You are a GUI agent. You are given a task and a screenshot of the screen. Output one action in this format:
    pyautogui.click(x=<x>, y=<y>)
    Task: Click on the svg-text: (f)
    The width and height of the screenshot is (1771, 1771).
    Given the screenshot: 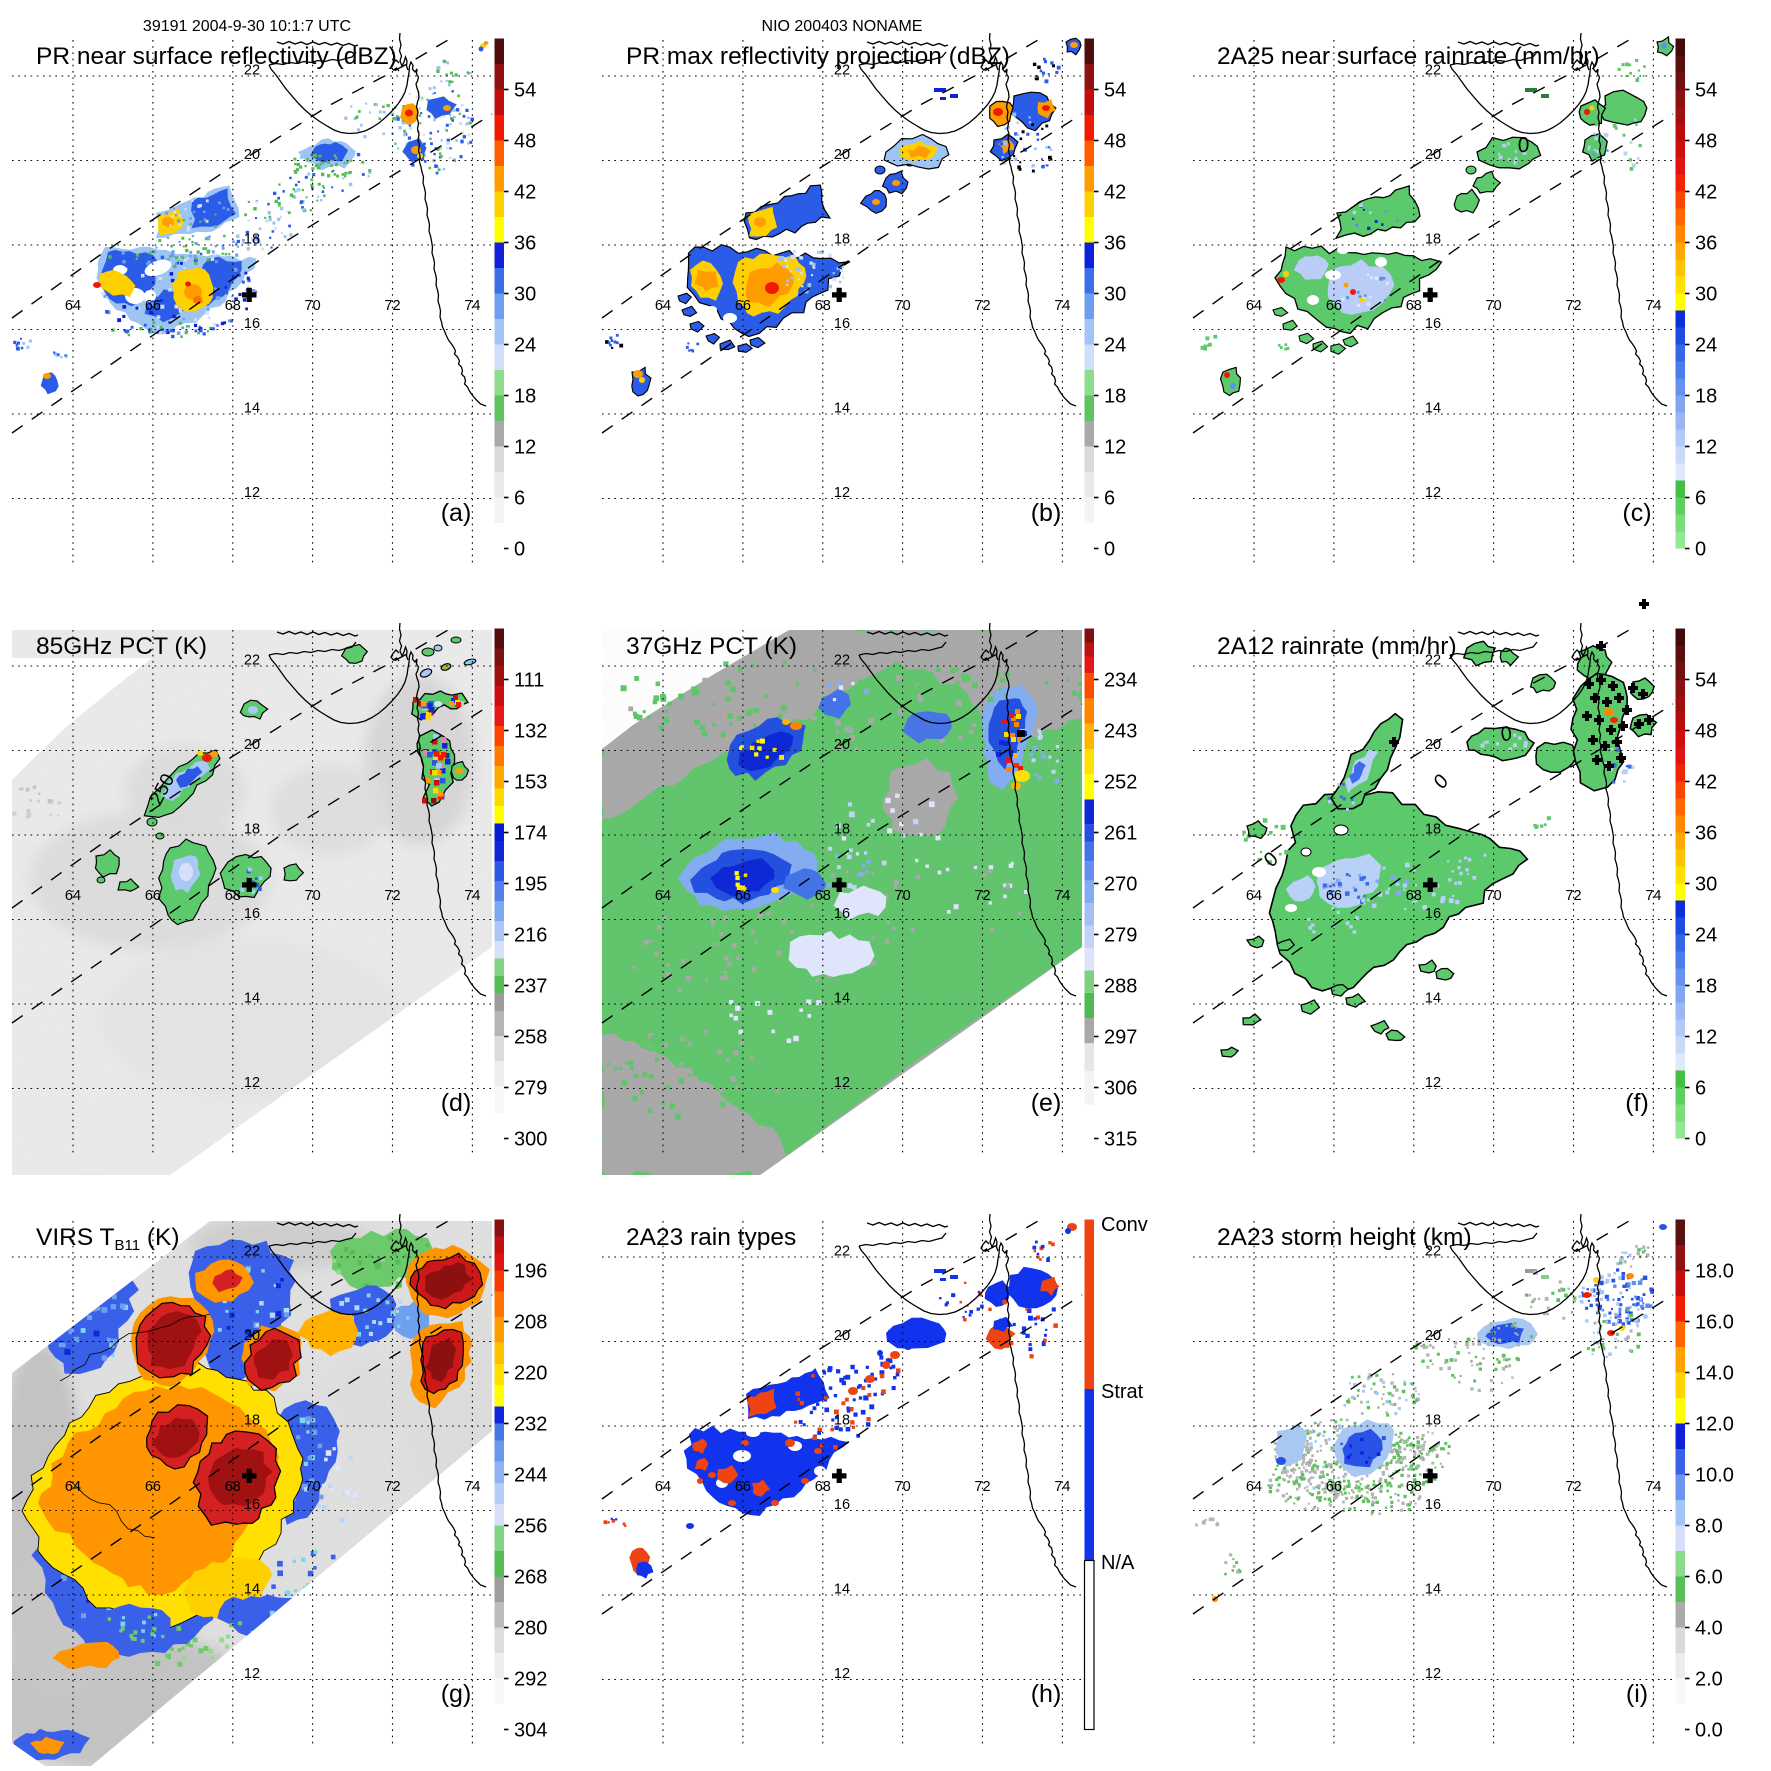 What is the action you would take?
    pyautogui.click(x=1637, y=1103)
    